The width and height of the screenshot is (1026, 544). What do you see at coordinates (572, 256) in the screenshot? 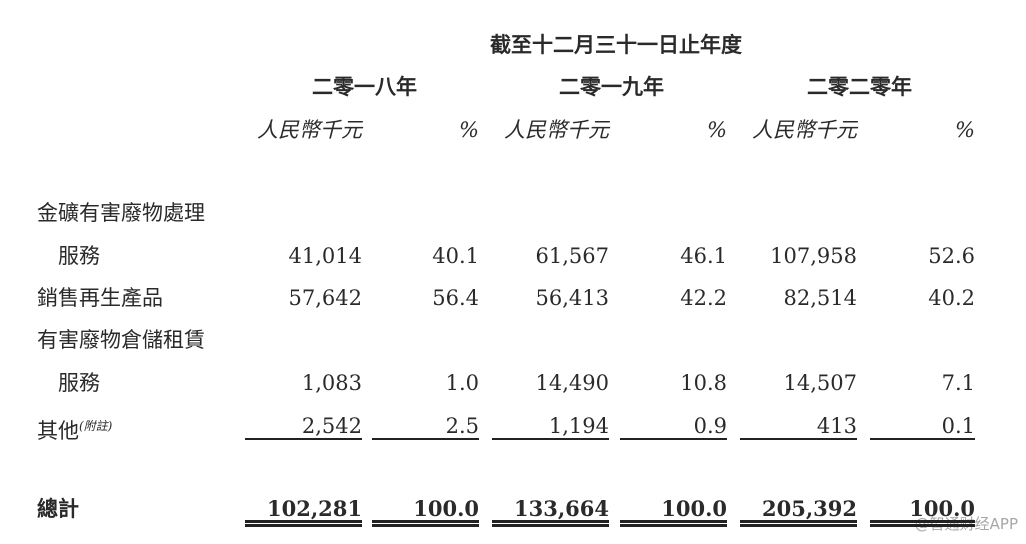
I see `table-cell: 61,567` at bounding box center [572, 256].